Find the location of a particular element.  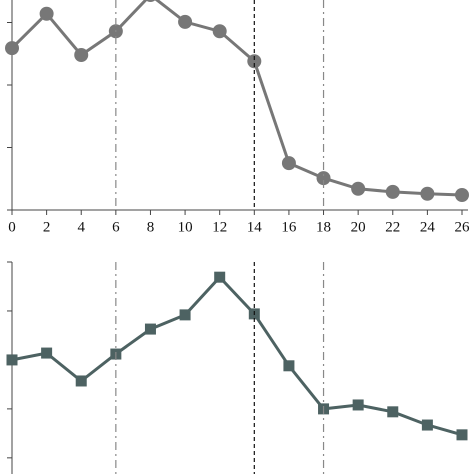

x-tick-label: 14 is located at coordinates (255, 227).